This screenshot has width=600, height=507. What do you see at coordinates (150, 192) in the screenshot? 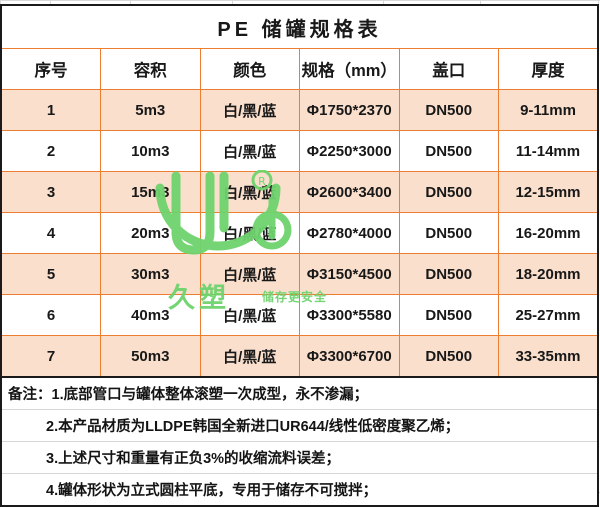
I see `cell-volume: 15m3` at bounding box center [150, 192].